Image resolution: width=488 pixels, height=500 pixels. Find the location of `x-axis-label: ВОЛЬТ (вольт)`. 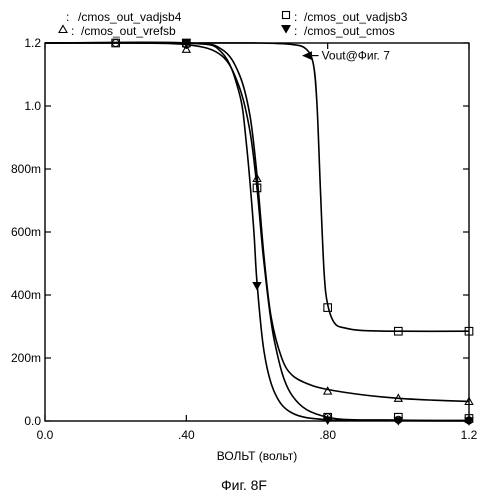

x-axis-label: ВОЛЬТ (вольт) is located at coordinates (257, 456).